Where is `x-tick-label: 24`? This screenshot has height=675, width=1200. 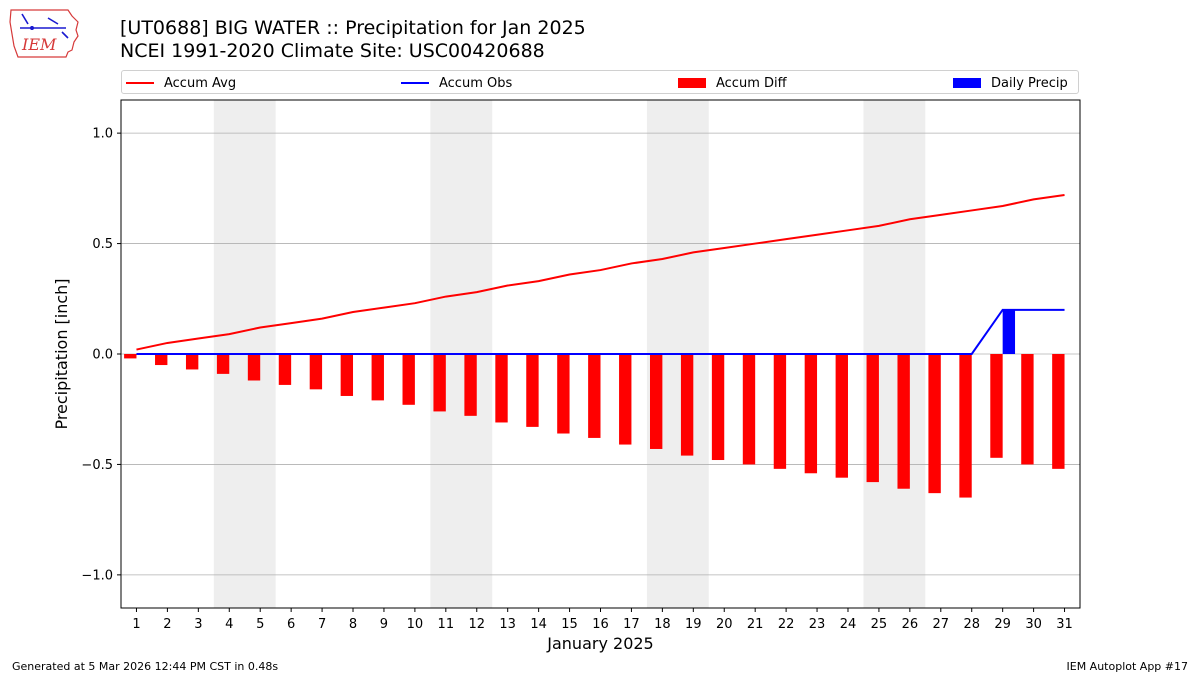 x-tick-label: 24 is located at coordinates (848, 624).